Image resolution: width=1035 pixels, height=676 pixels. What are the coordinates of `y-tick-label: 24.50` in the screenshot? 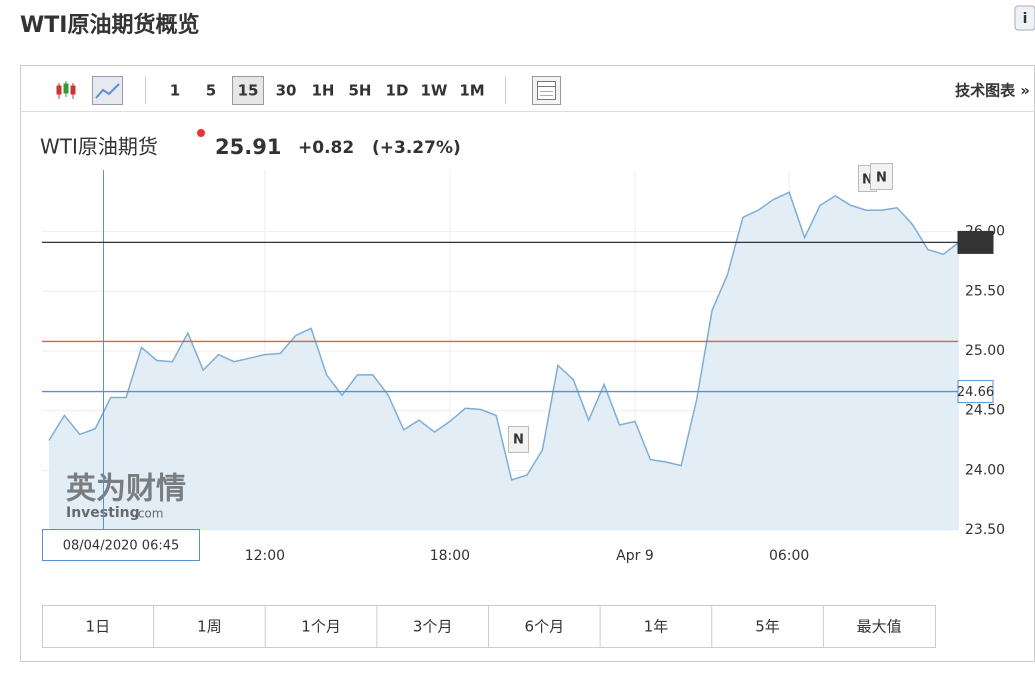 It's located at (985, 411).